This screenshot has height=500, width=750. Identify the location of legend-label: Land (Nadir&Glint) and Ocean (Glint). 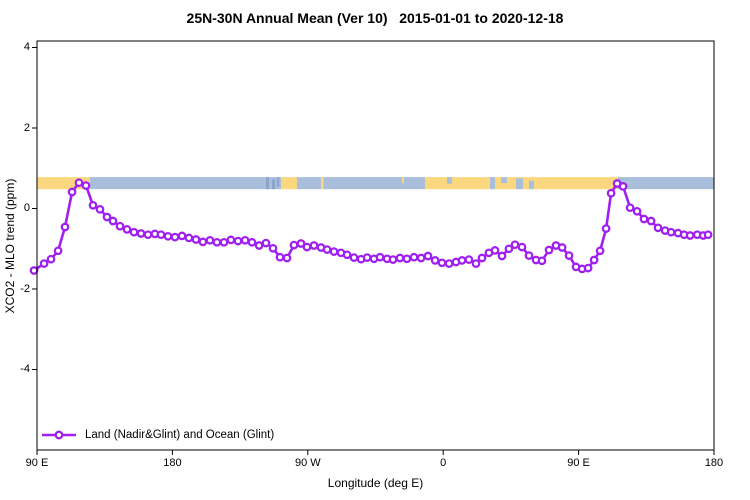
(180, 435).